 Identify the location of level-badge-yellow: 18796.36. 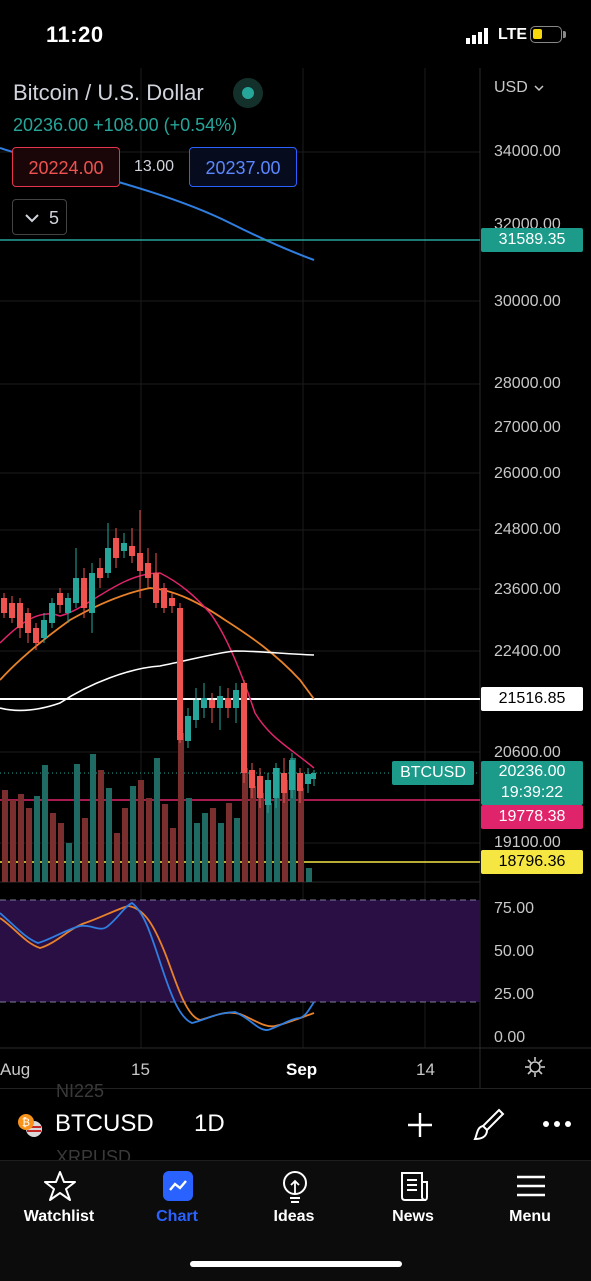
(532, 862).